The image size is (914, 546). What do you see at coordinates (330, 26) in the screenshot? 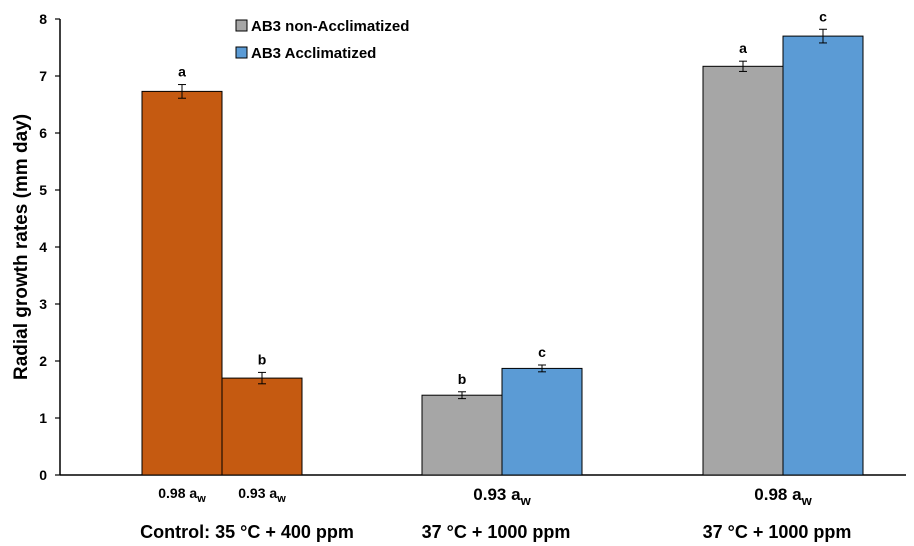
I see `legend-label: AB3 non-Acclimatized` at bounding box center [330, 26].